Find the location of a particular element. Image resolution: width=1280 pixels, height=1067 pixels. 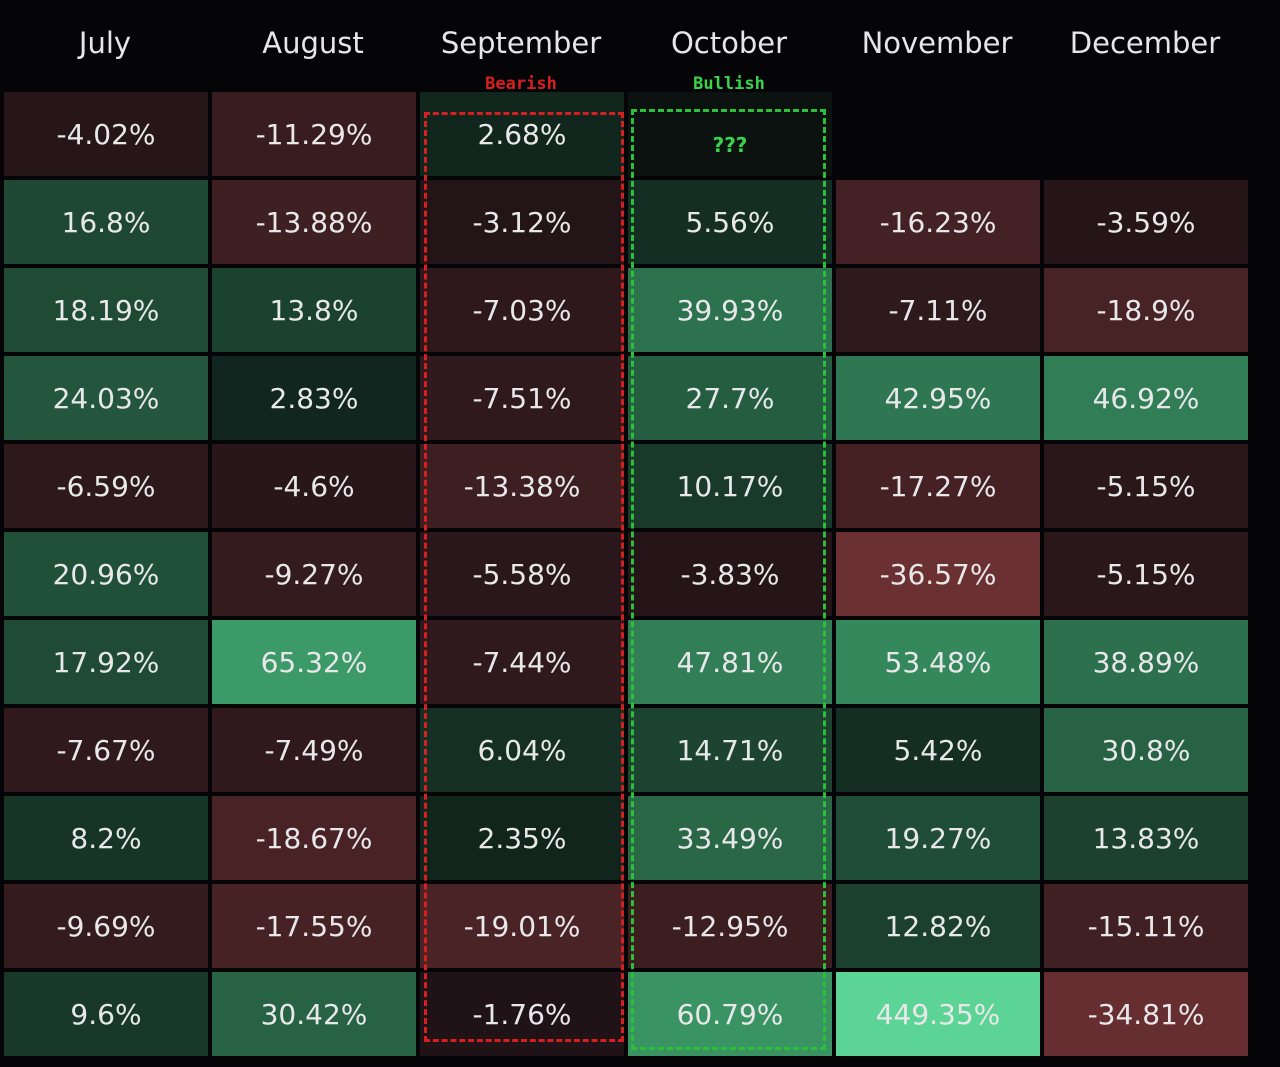

table-cell: -3.83% is located at coordinates (730, 574).